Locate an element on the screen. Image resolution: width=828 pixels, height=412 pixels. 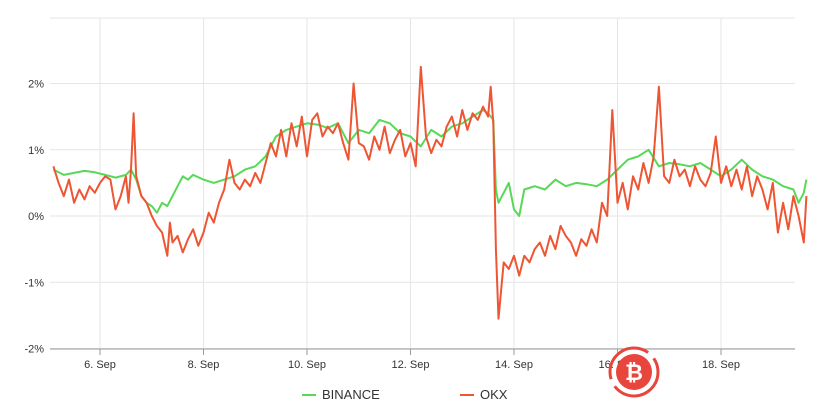
y-tick-label: -2% is located at coordinates (34, 350).